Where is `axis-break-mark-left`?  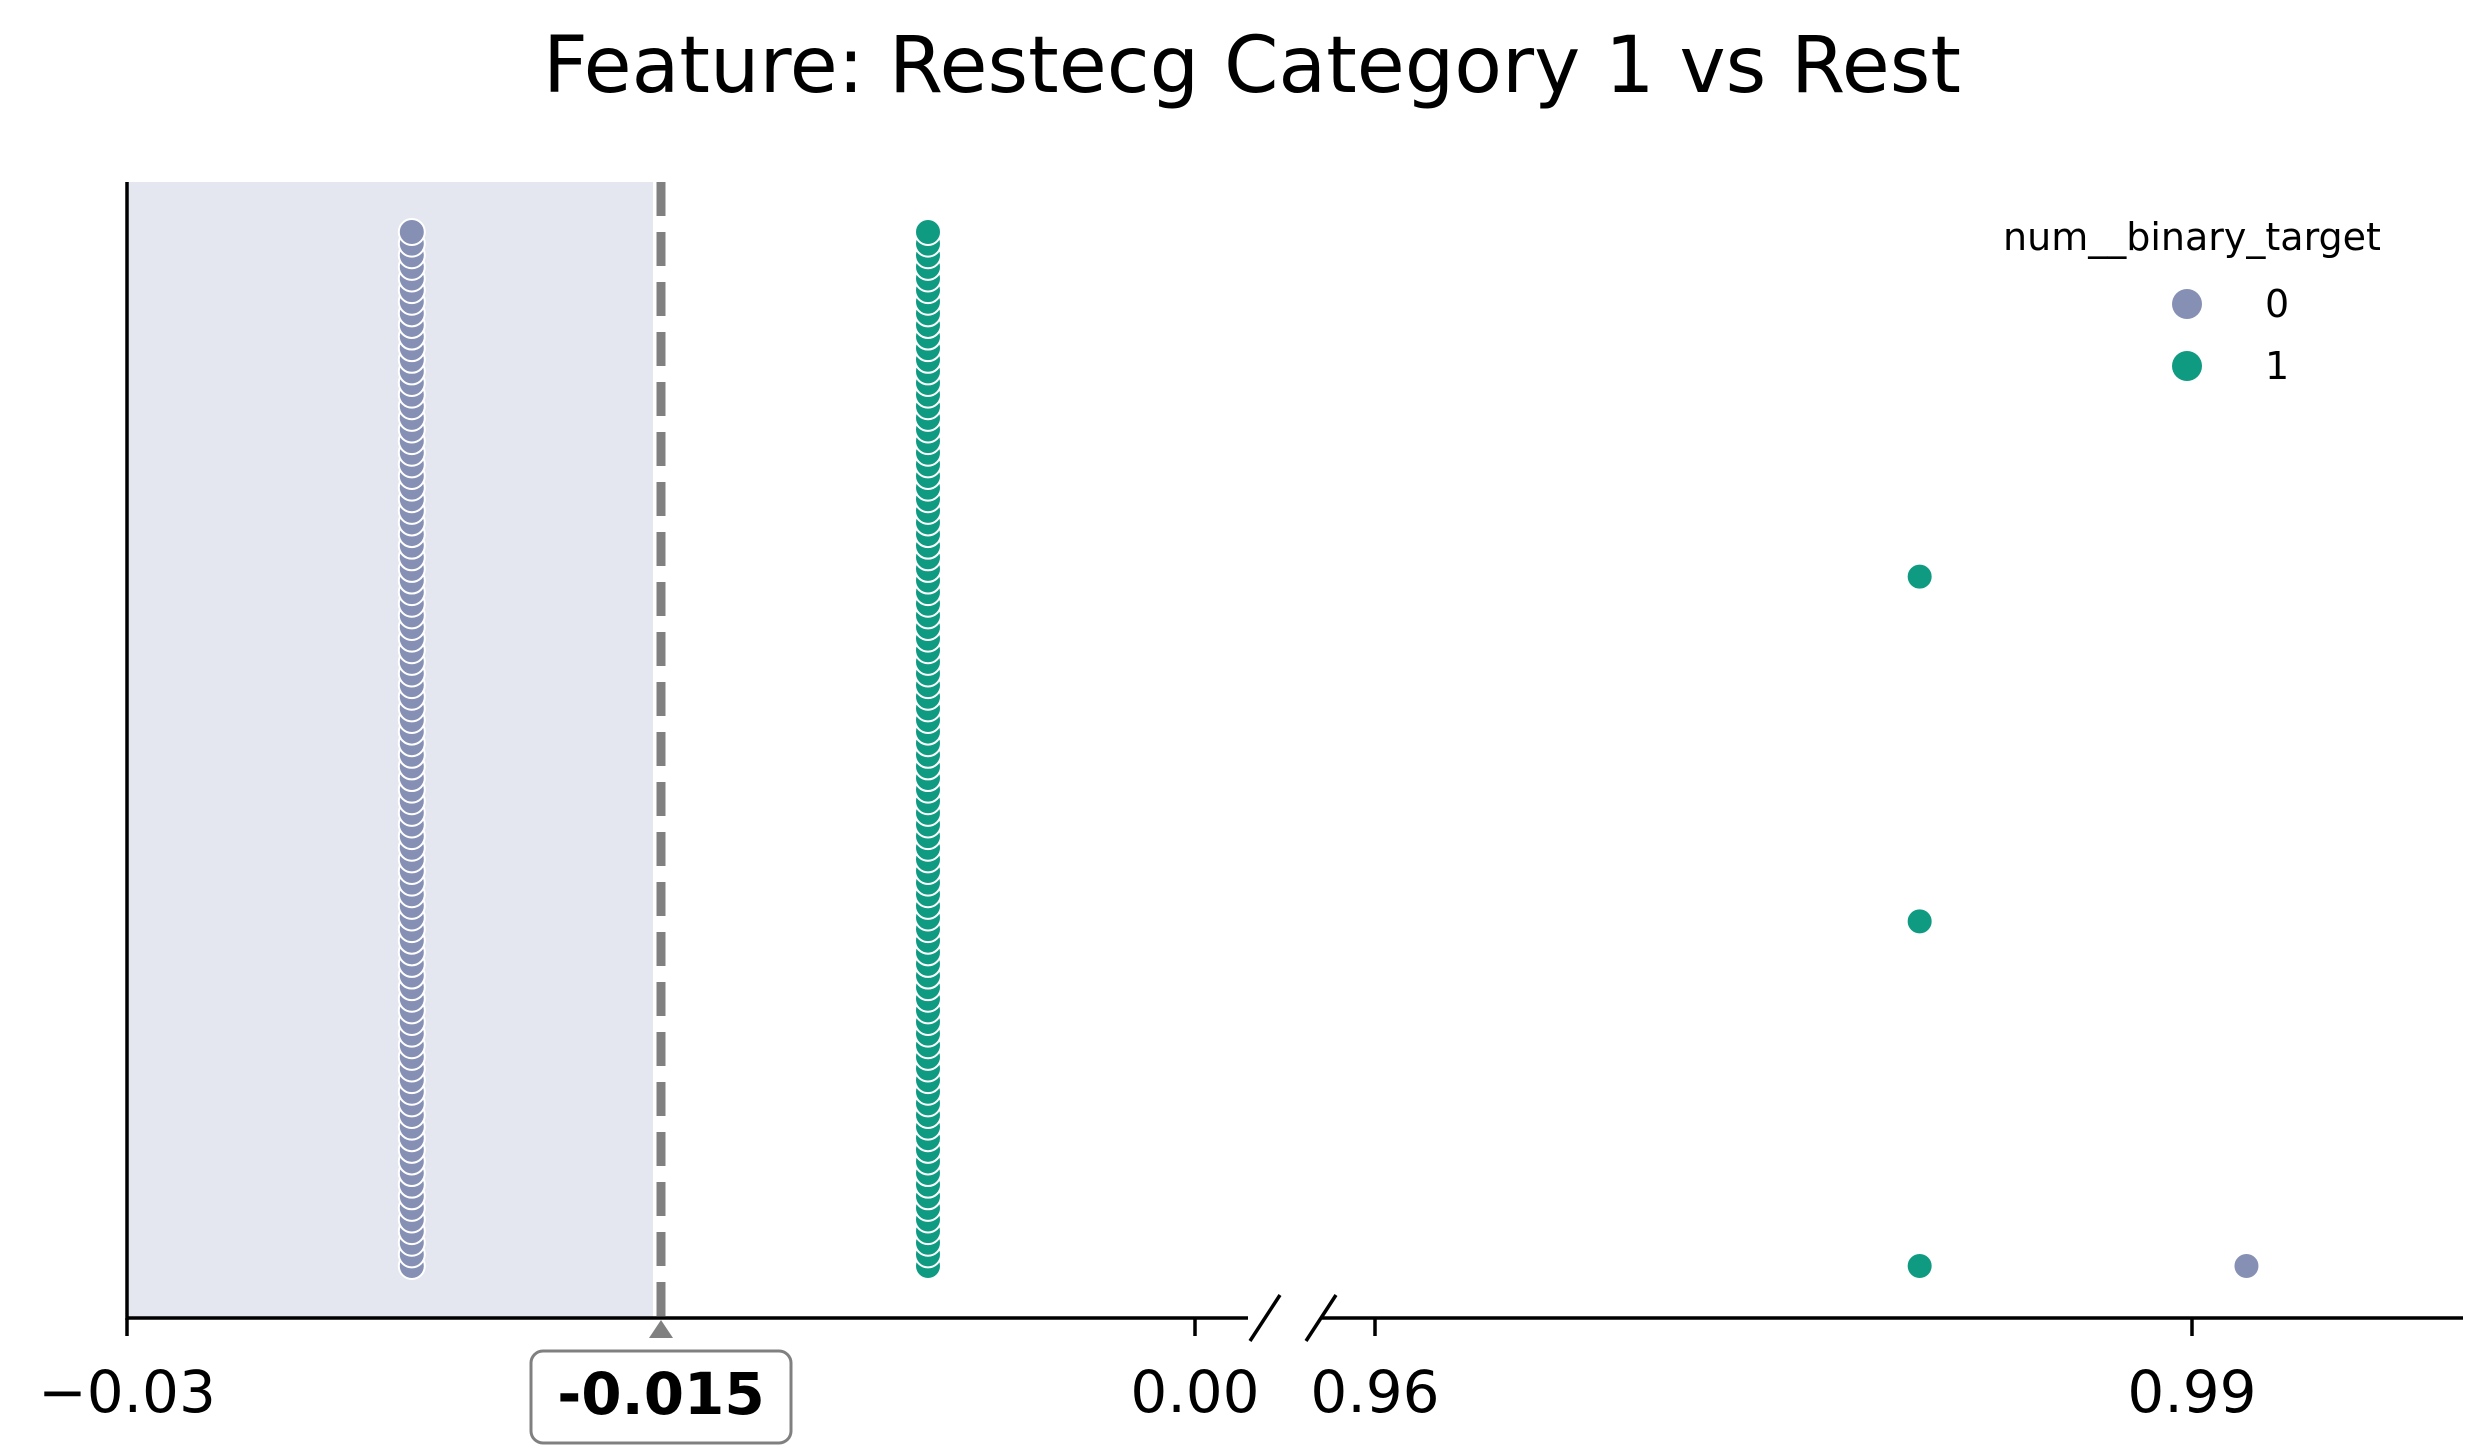
axis-break-mark-left is located at coordinates (1265, 1318).